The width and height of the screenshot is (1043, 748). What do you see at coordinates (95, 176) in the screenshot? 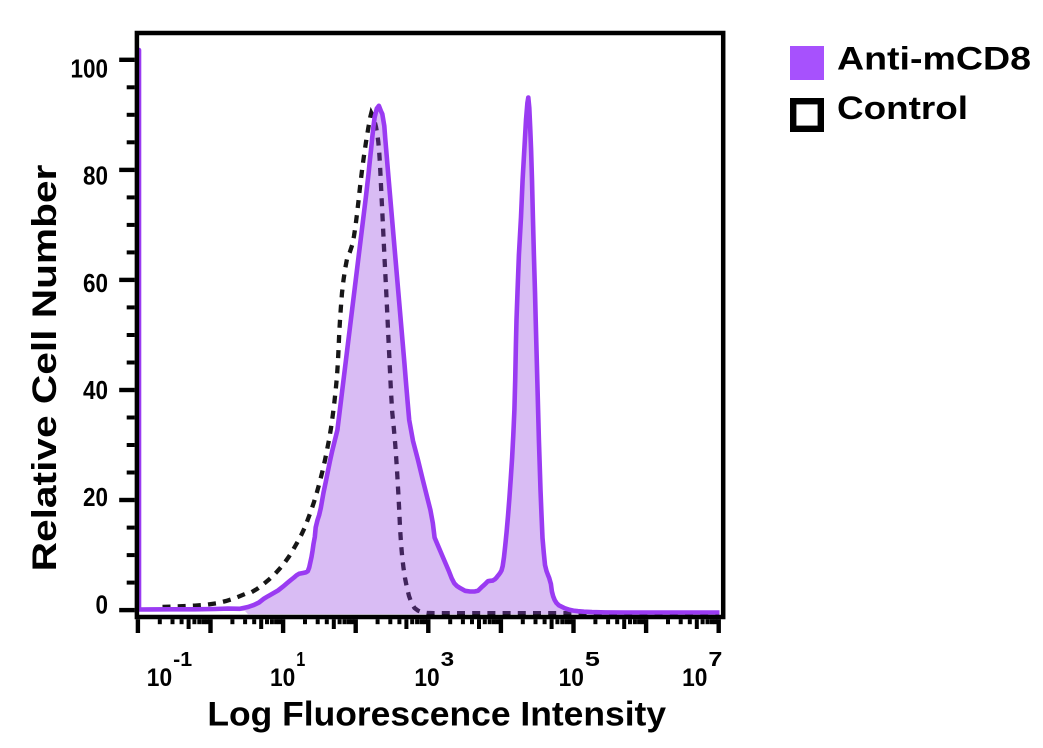
I see `svg-text: 80` at bounding box center [95, 176].